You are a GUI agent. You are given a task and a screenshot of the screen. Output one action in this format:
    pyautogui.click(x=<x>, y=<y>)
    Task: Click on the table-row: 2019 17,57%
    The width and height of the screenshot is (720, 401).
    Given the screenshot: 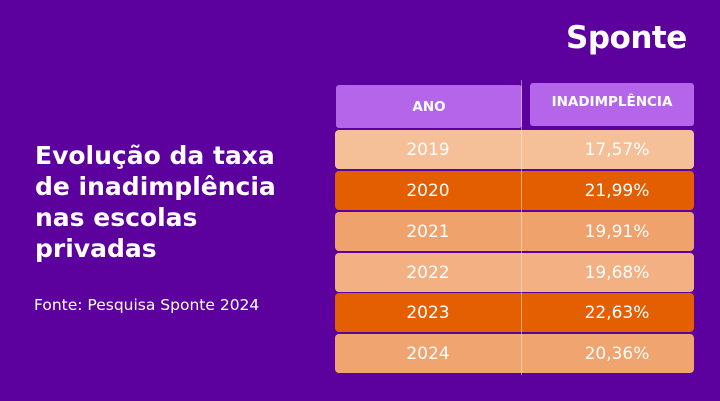 What is the action you would take?
    pyautogui.click(x=514, y=149)
    